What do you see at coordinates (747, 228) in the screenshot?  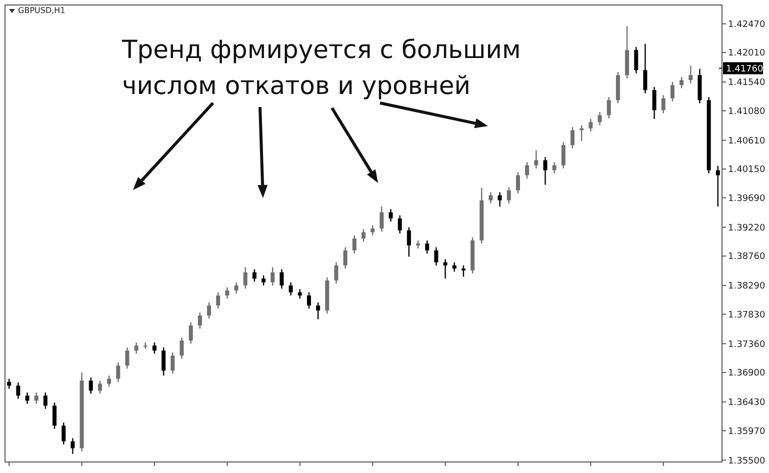 I see `y-tick-label: 1.39220` at bounding box center [747, 228].